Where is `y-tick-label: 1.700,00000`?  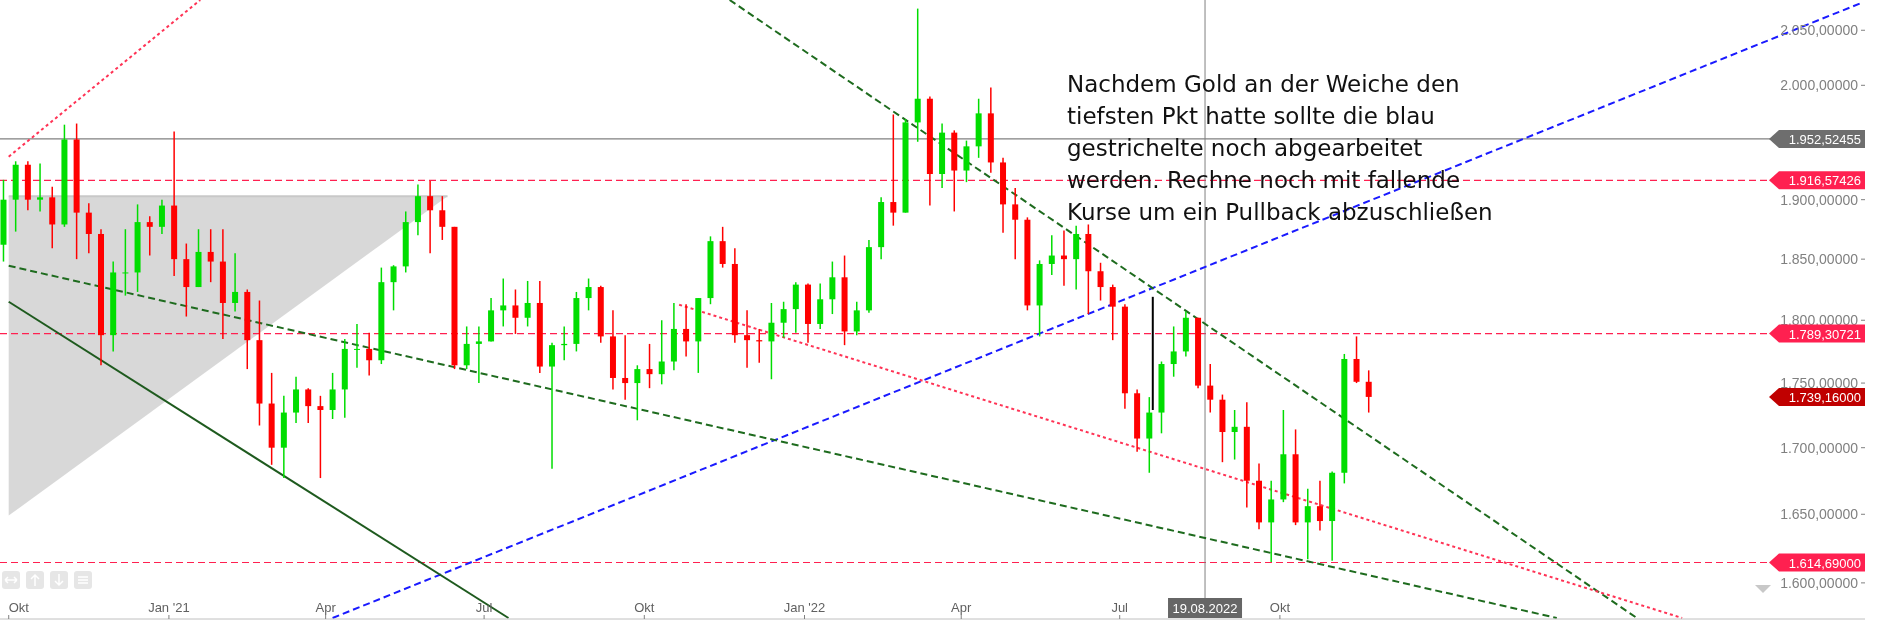 y-tick-label: 1.700,00000 is located at coordinates (1819, 447).